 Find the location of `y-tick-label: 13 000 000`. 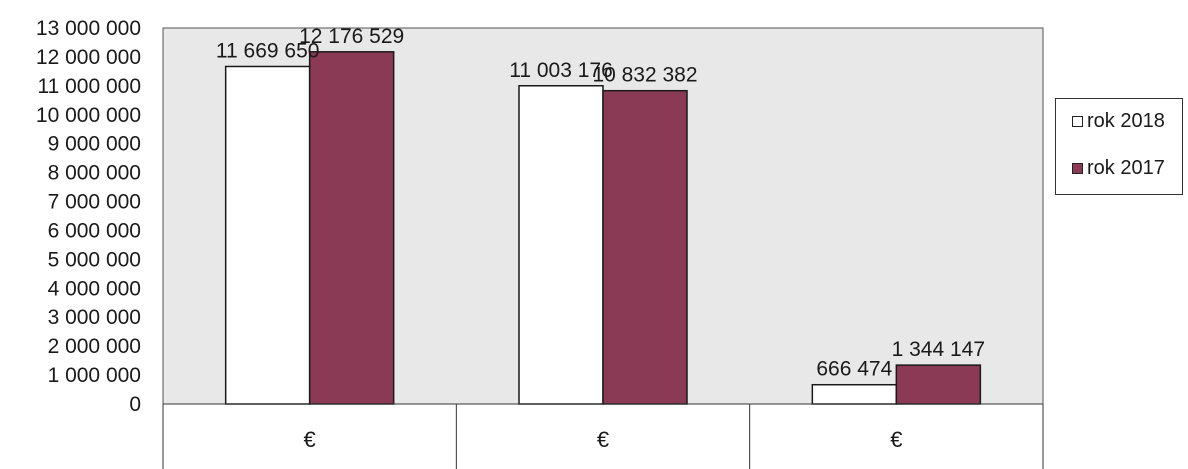

y-tick-label: 13 000 000 is located at coordinates (88, 28).